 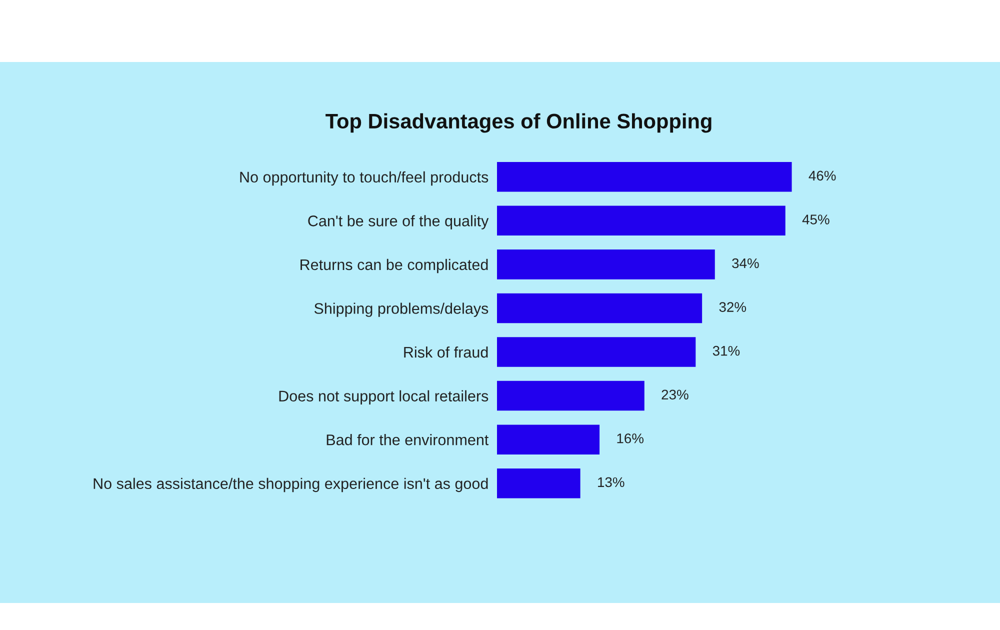 I want to click on data-label: 34%, so click(x=745, y=263).